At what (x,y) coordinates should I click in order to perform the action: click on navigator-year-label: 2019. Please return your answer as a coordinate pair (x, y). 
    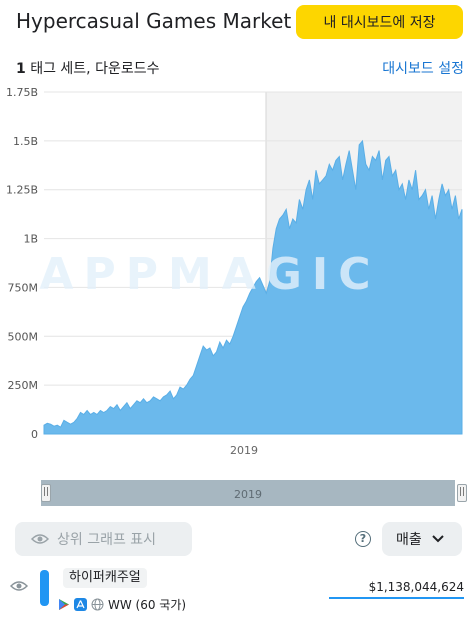
    Looking at the image, I should click on (248, 494).